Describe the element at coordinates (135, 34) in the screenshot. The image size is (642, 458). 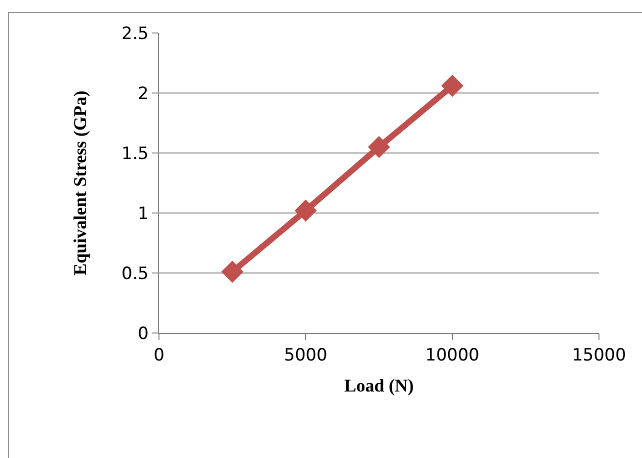
I see `y-tick-label: 2.5` at that location.